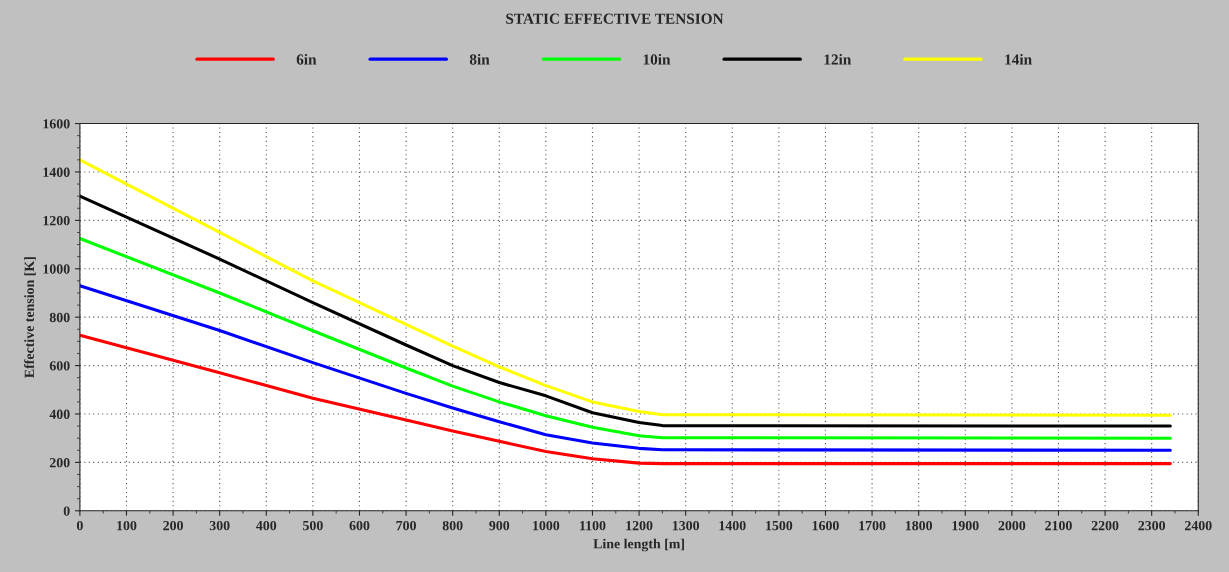  Describe the element at coordinates (59, 462) in the screenshot. I see `y-tick-label: 200` at that location.